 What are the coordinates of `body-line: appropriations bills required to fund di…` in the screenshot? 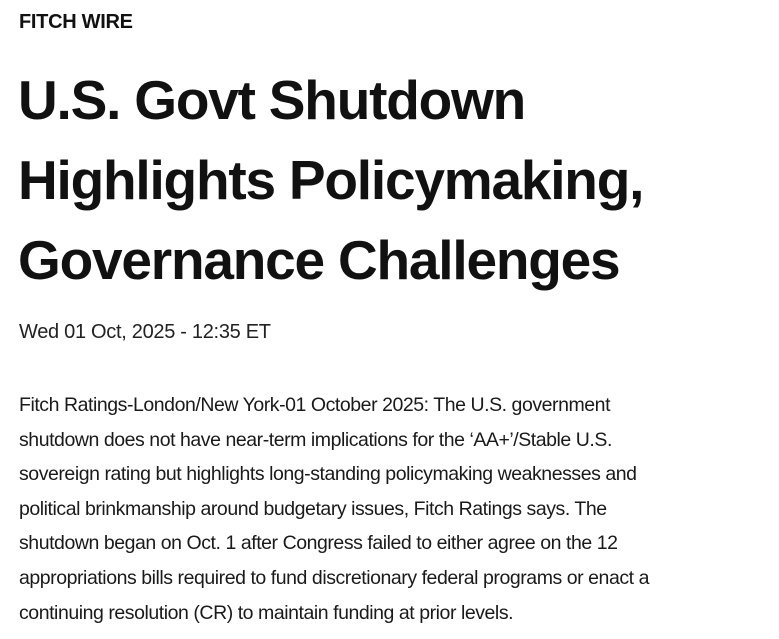 It's located at (334, 577).